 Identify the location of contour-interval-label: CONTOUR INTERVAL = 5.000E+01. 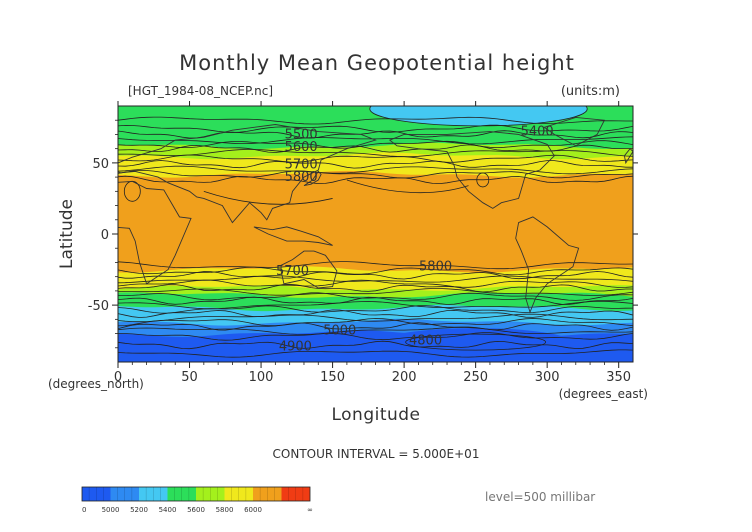
(376, 454).